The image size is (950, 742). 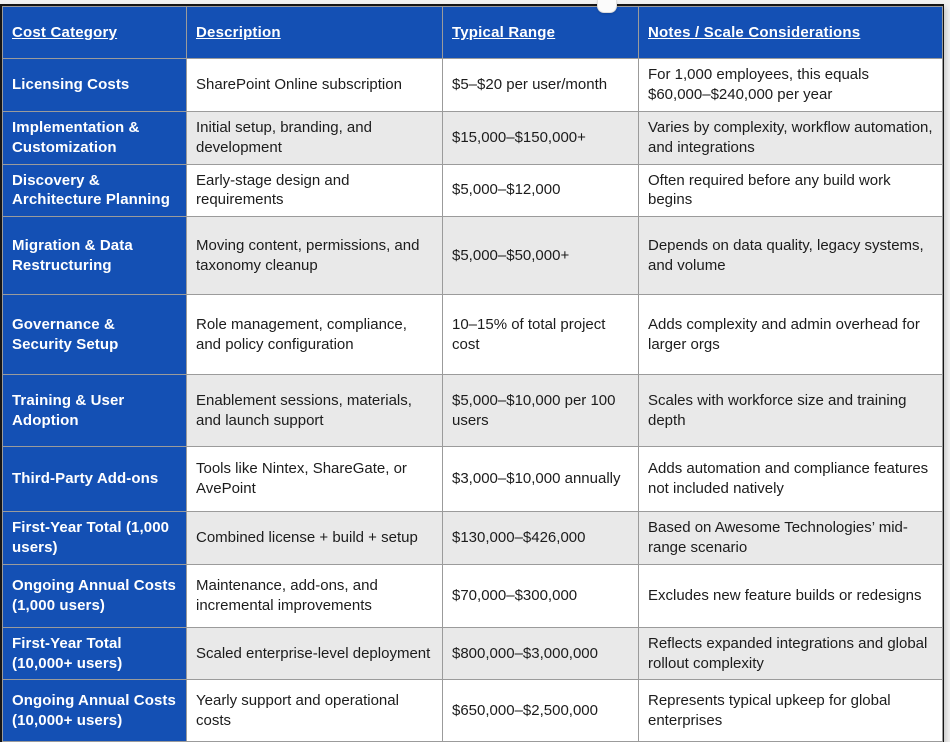 I want to click on cell-range: $5,000–$50,000+, so click(x=540, y=256).